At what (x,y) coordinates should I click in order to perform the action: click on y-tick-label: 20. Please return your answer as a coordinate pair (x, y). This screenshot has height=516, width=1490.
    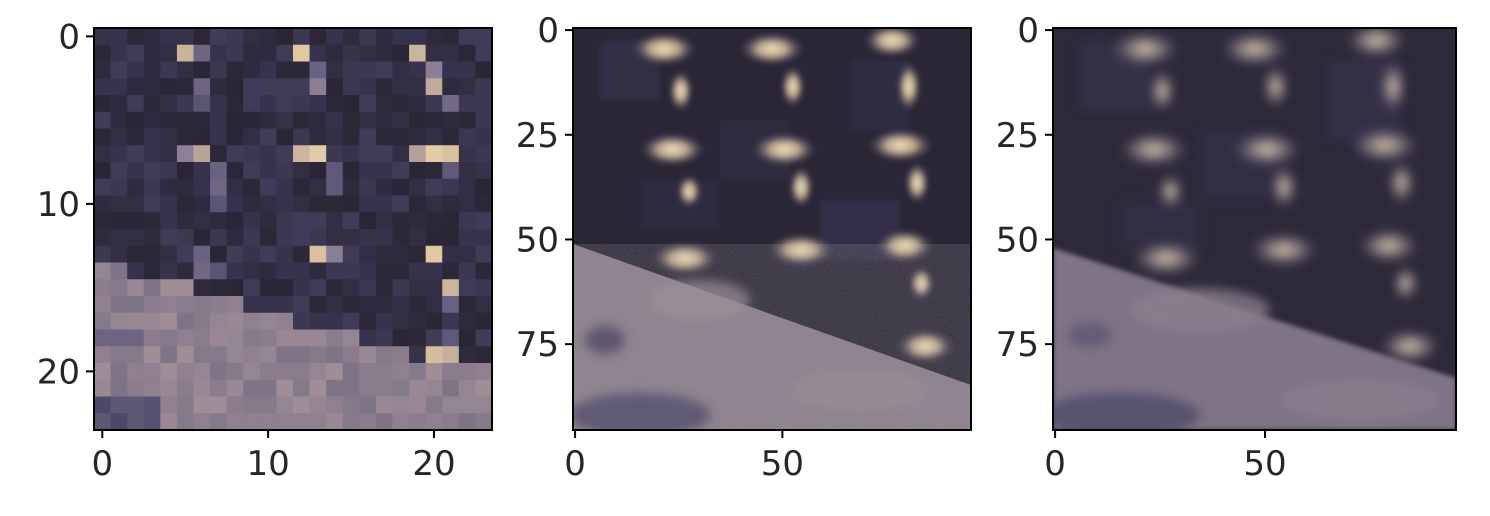
    Looking at the image, I should click on (58, 372).